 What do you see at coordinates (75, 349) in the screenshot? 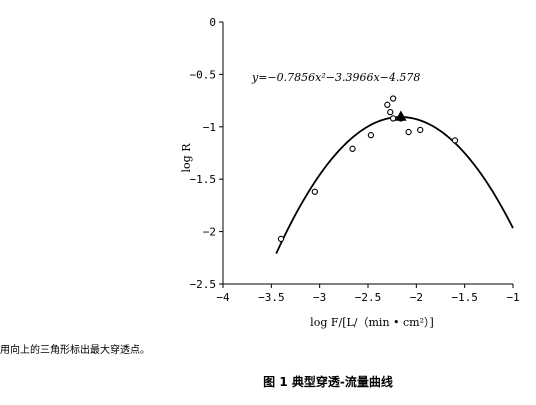
I see `figure-note: 用向上的三角形标出最大穿透点。` at bounding box center [75, 349].